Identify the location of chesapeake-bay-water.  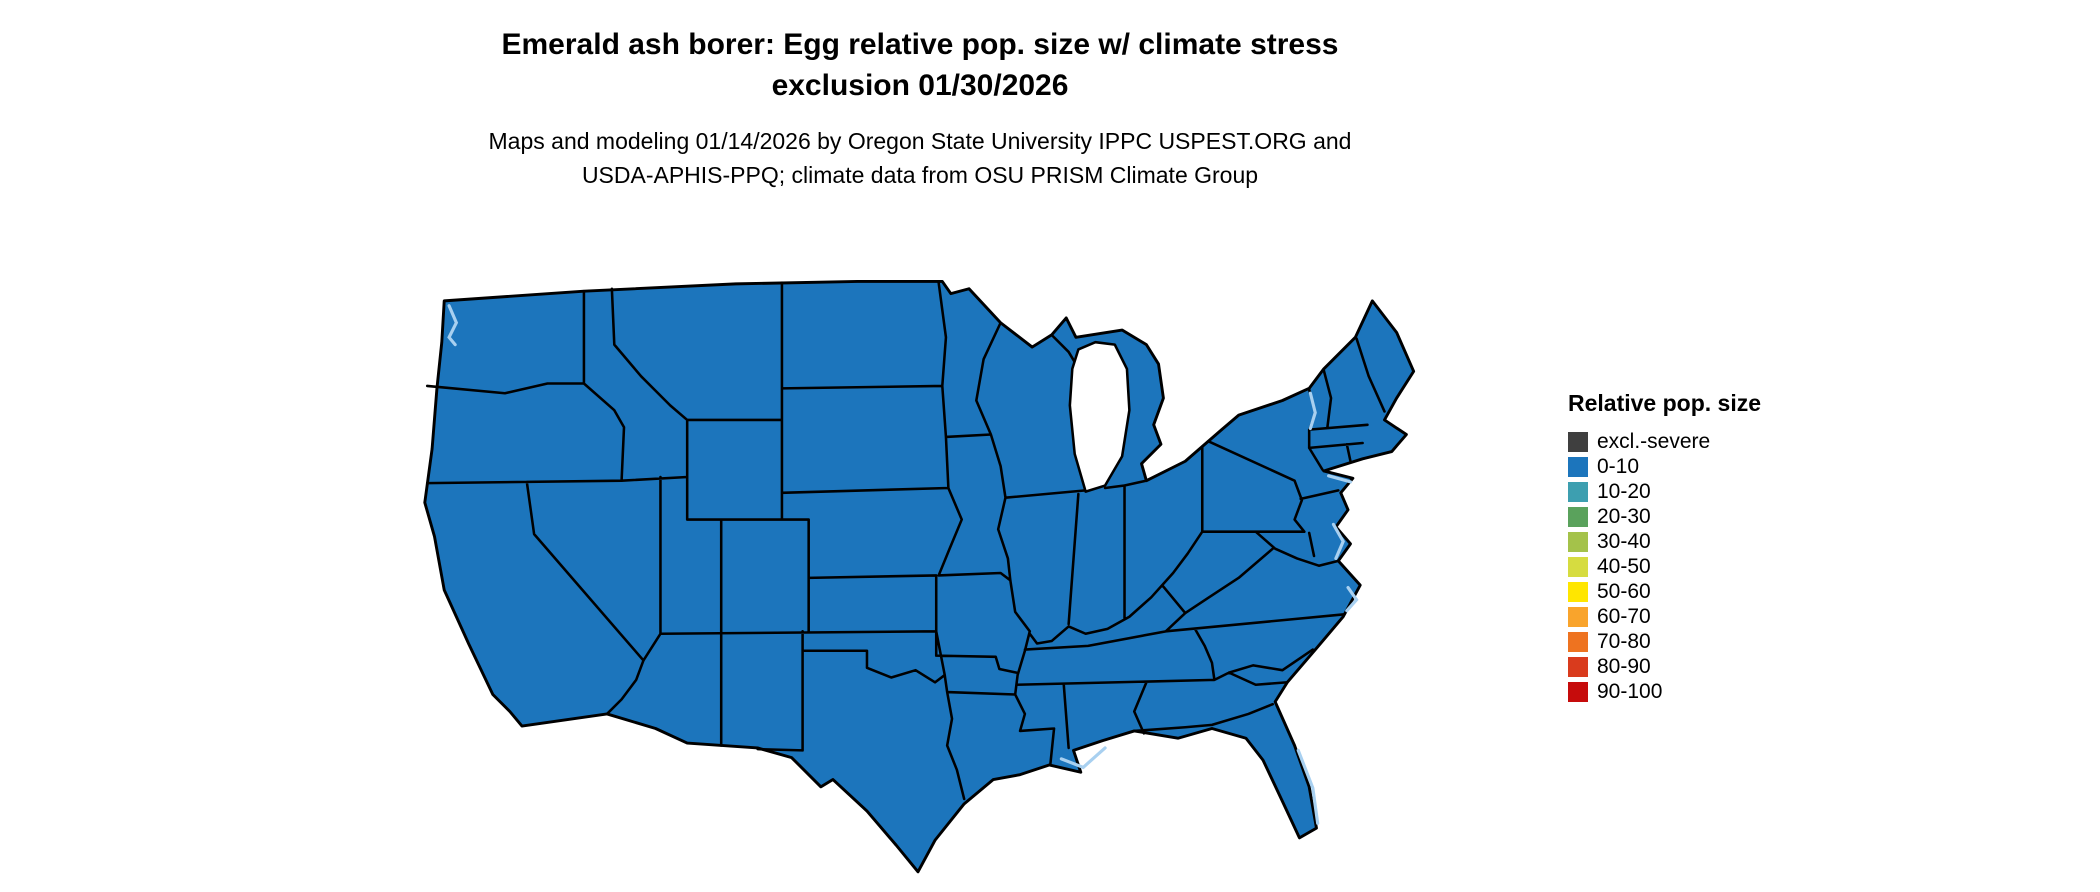
(1338, 541).